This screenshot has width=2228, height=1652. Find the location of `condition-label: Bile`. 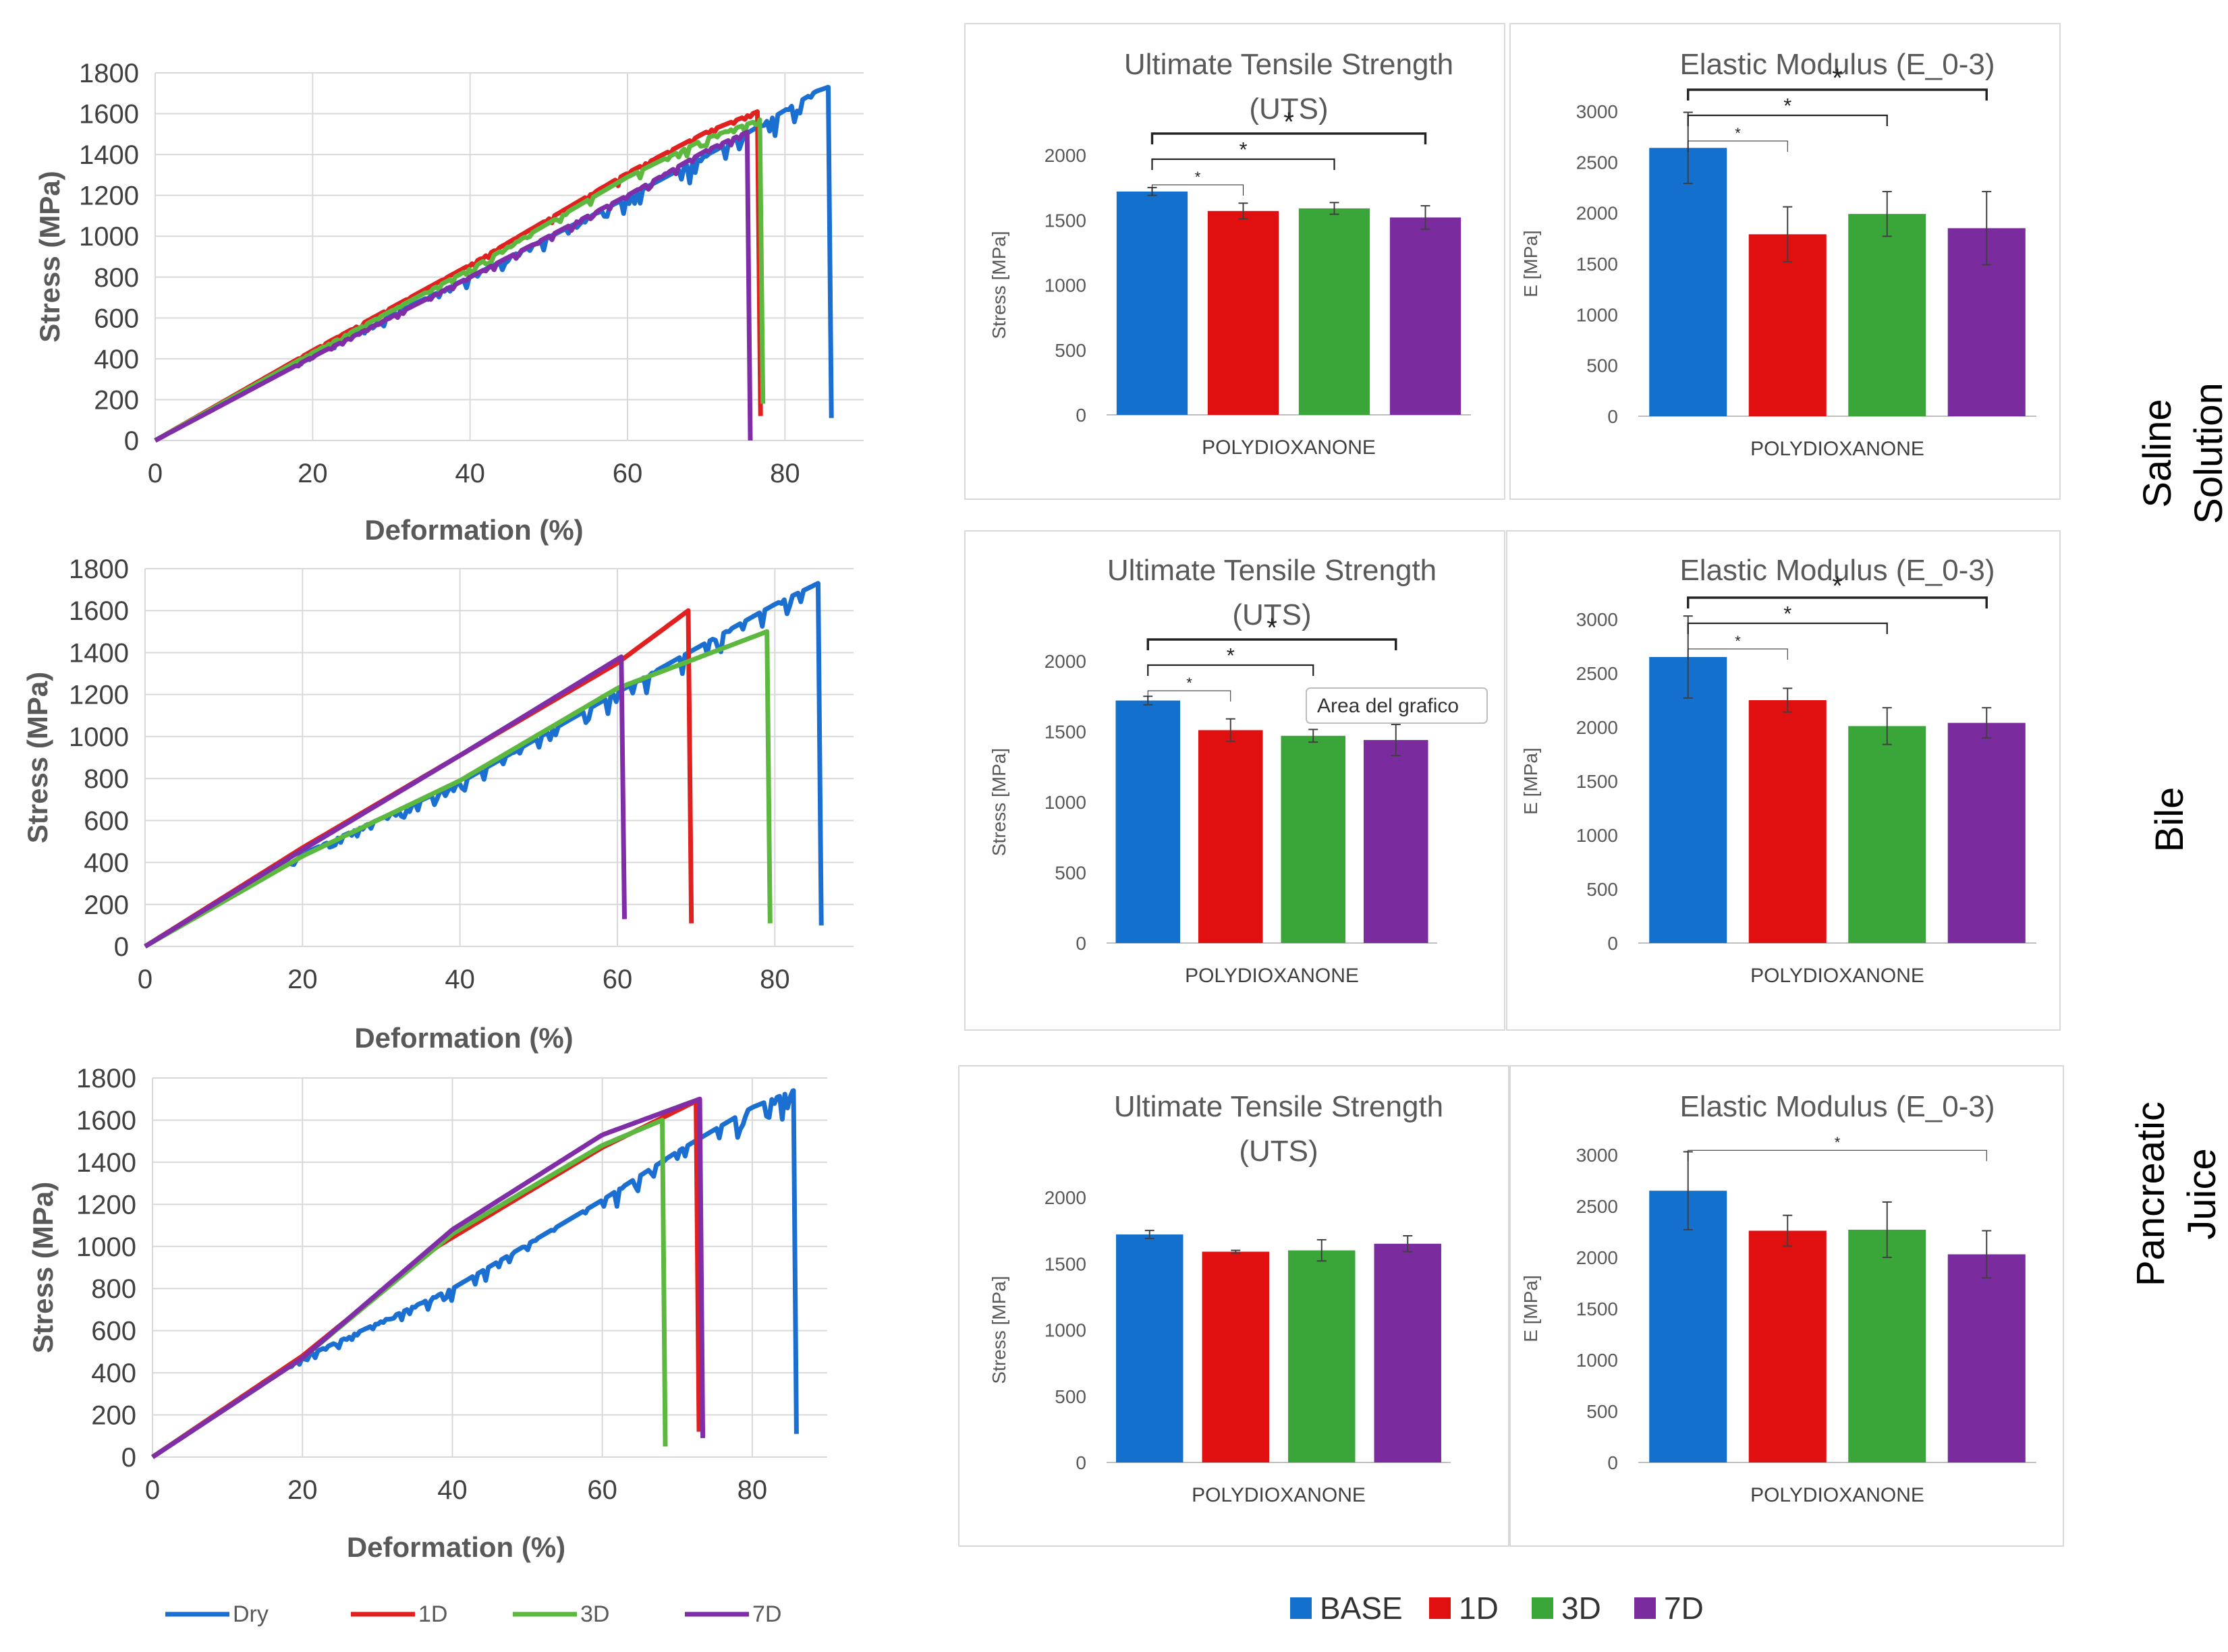

condition-label: Bile is located at coordinates (2170, 820).